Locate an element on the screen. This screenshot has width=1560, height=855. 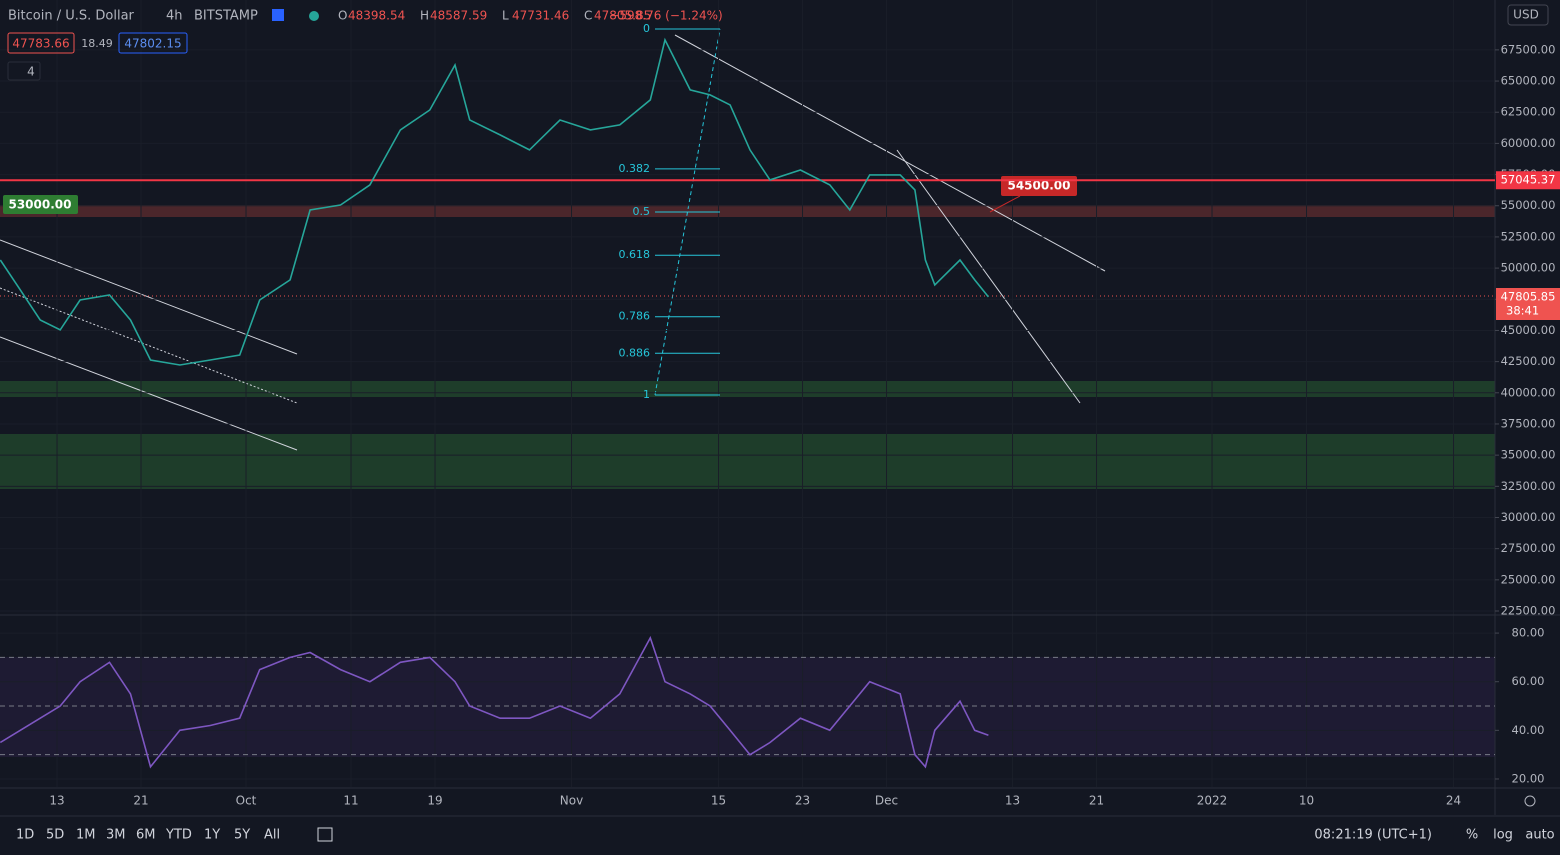
ohlc-value: 48587.59 is located at coordinates (458, 16).